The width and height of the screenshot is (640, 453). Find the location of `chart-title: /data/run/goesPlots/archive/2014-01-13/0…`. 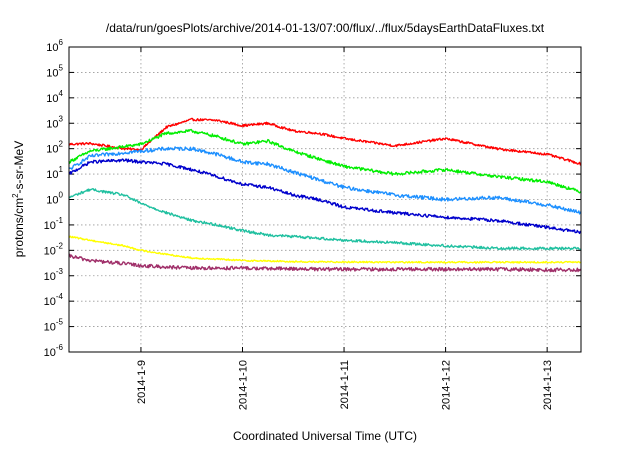

chart-title: /data/run/goesPlots/archive/2014-01-13/0… is located at coordinates (325, 28).